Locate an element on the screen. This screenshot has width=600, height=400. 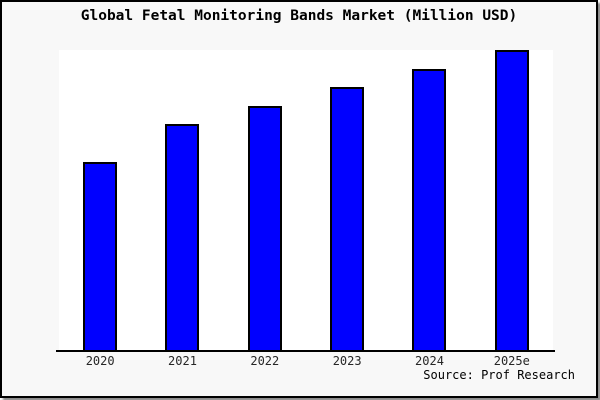
x-axis-line is located at coordinates (305, 351).